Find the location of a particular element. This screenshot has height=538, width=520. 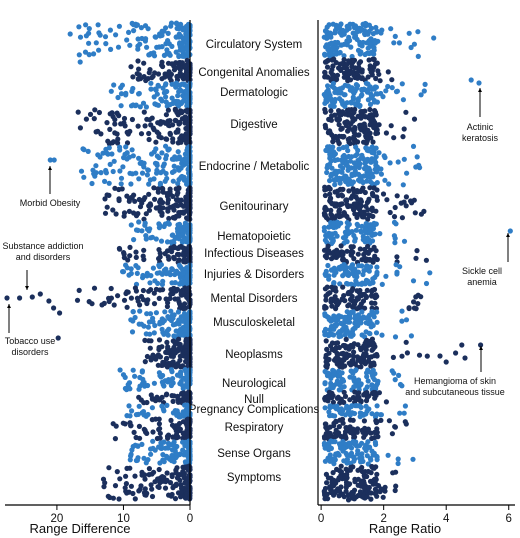

category-label: Musculoskeletal is located at coordinates (254, 323).